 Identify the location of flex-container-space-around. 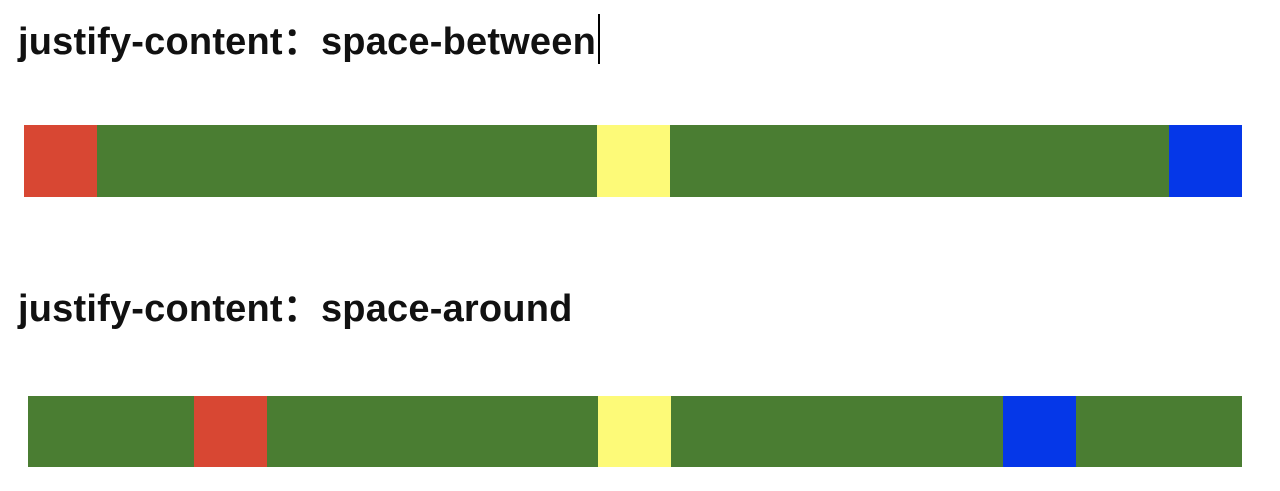
(635, 431).